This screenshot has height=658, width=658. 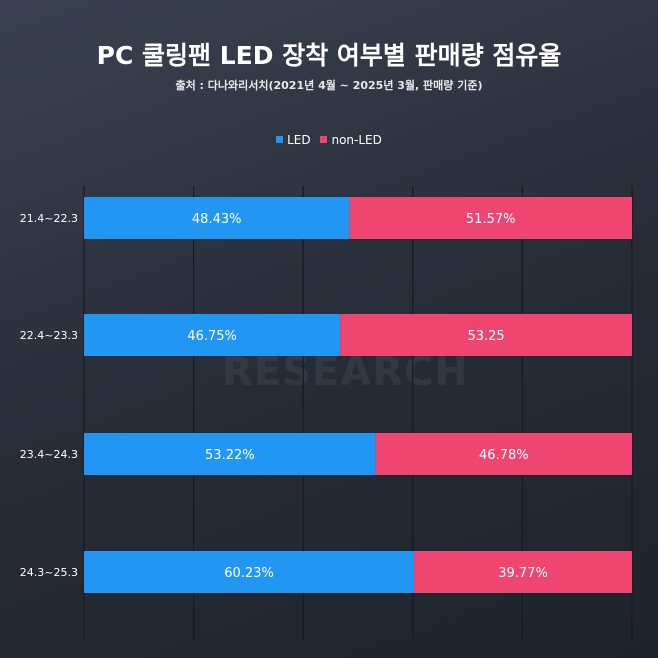 I want to click on category-label: 24.3~25.3, so click(x=49, y=572).